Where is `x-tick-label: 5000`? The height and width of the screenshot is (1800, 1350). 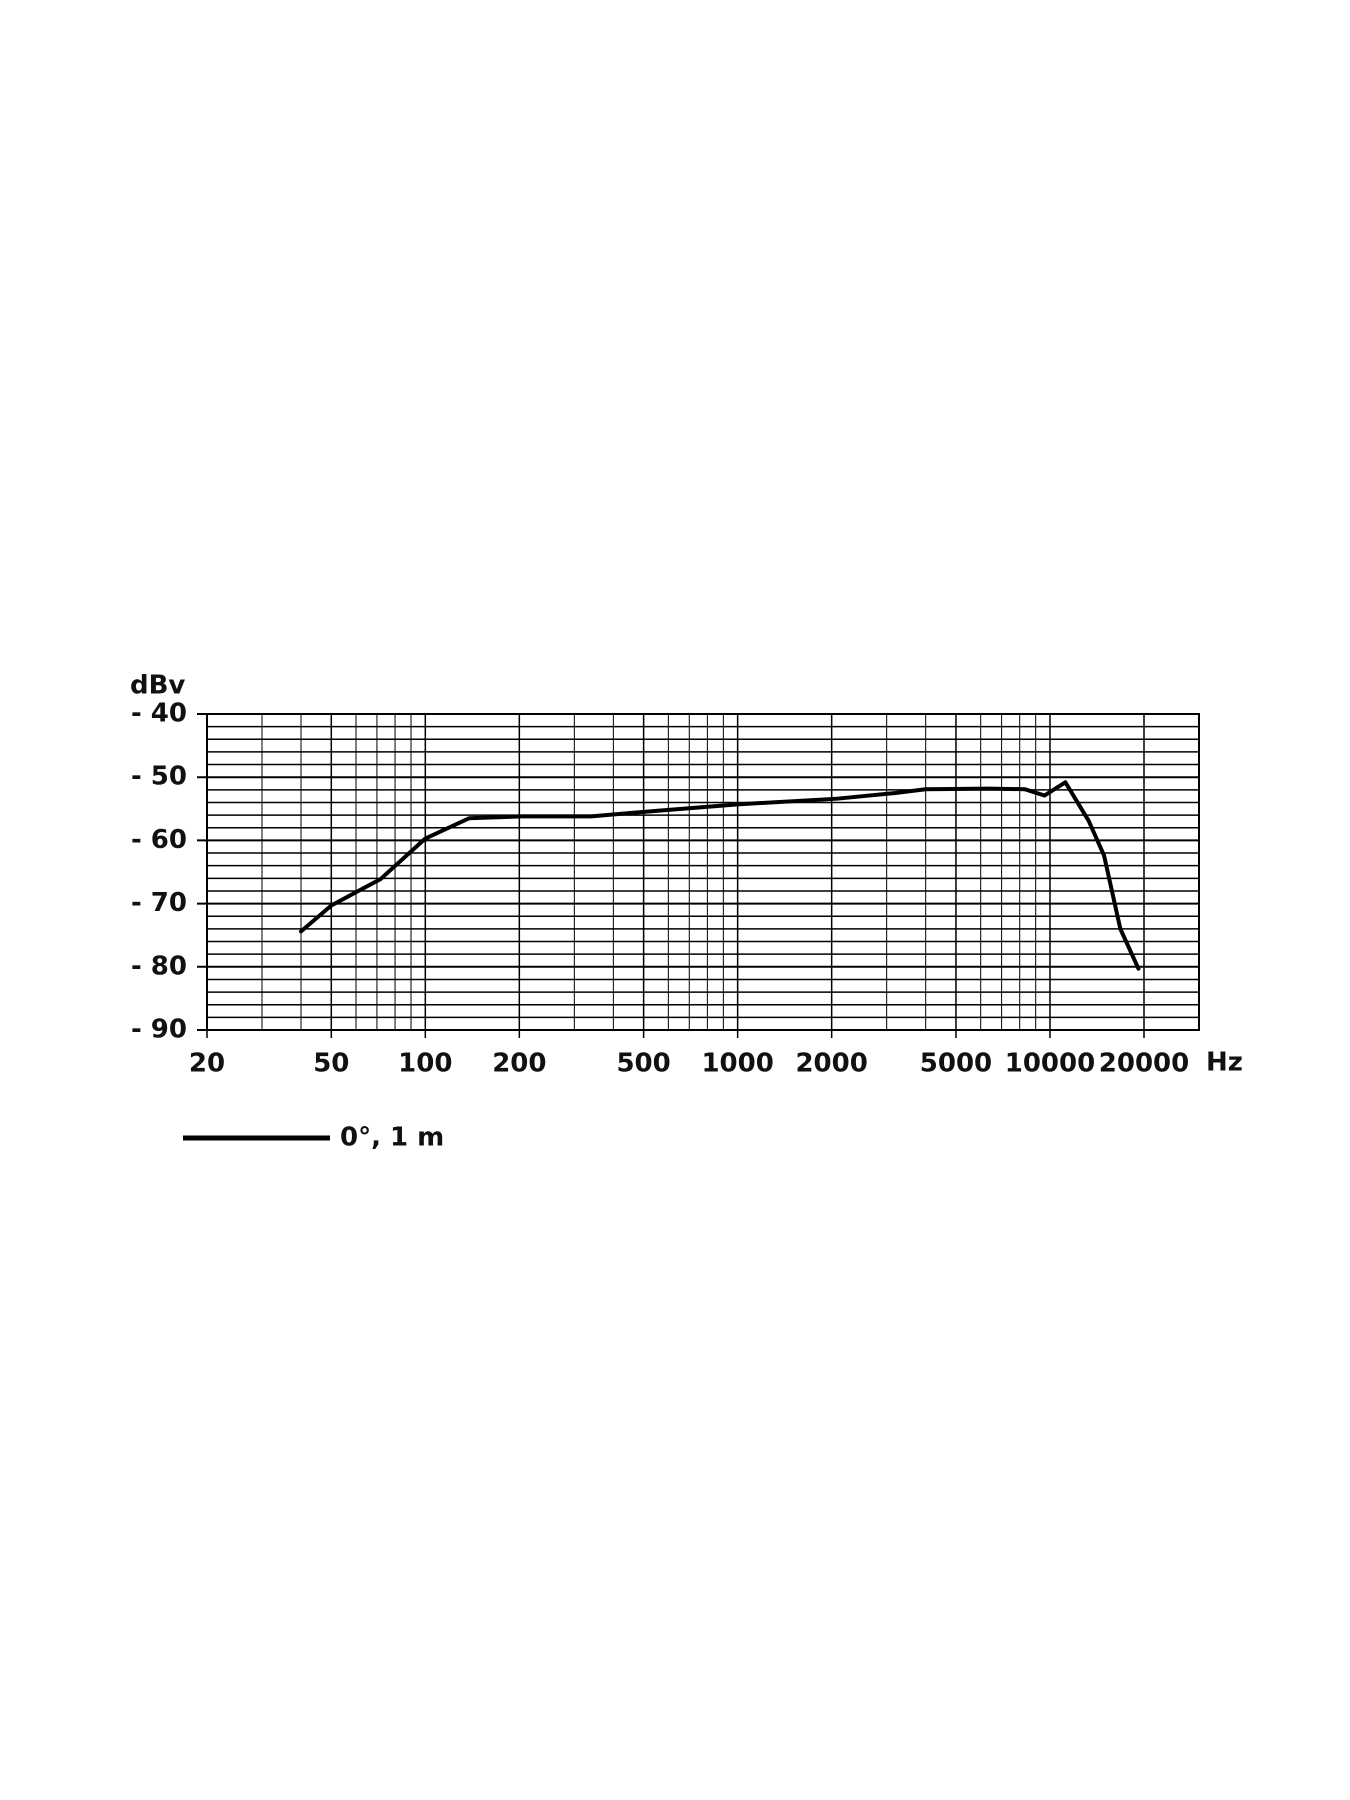
x-tick-label: 5000 is located at coordinates (956, 1064).